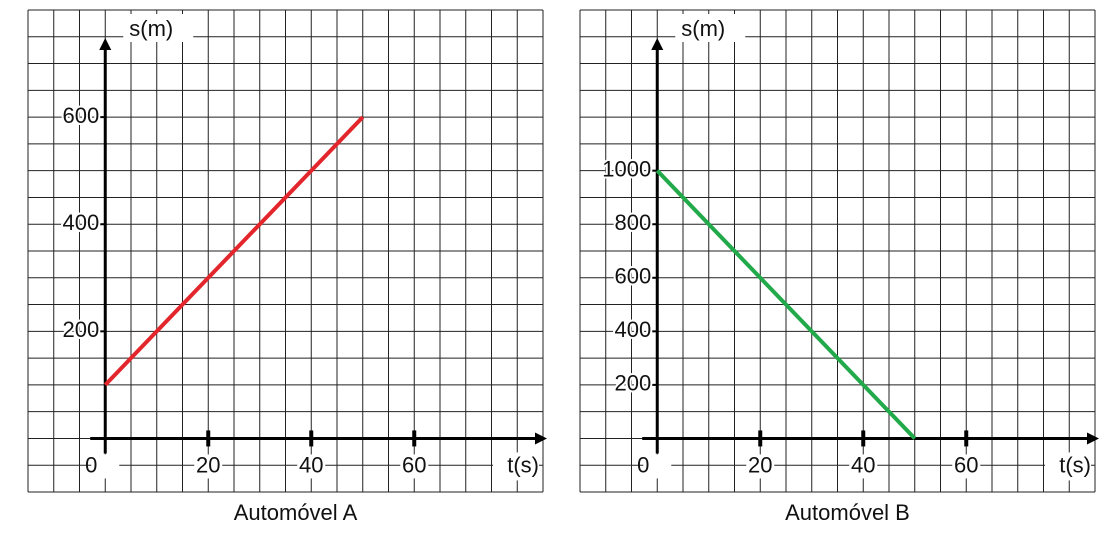 This screenshot has height=538, width=1111. What do you see at coordinates (847, 512) in the screenshot?
I see `chart-title: Automóvel B` at bounding box center [847, 512].